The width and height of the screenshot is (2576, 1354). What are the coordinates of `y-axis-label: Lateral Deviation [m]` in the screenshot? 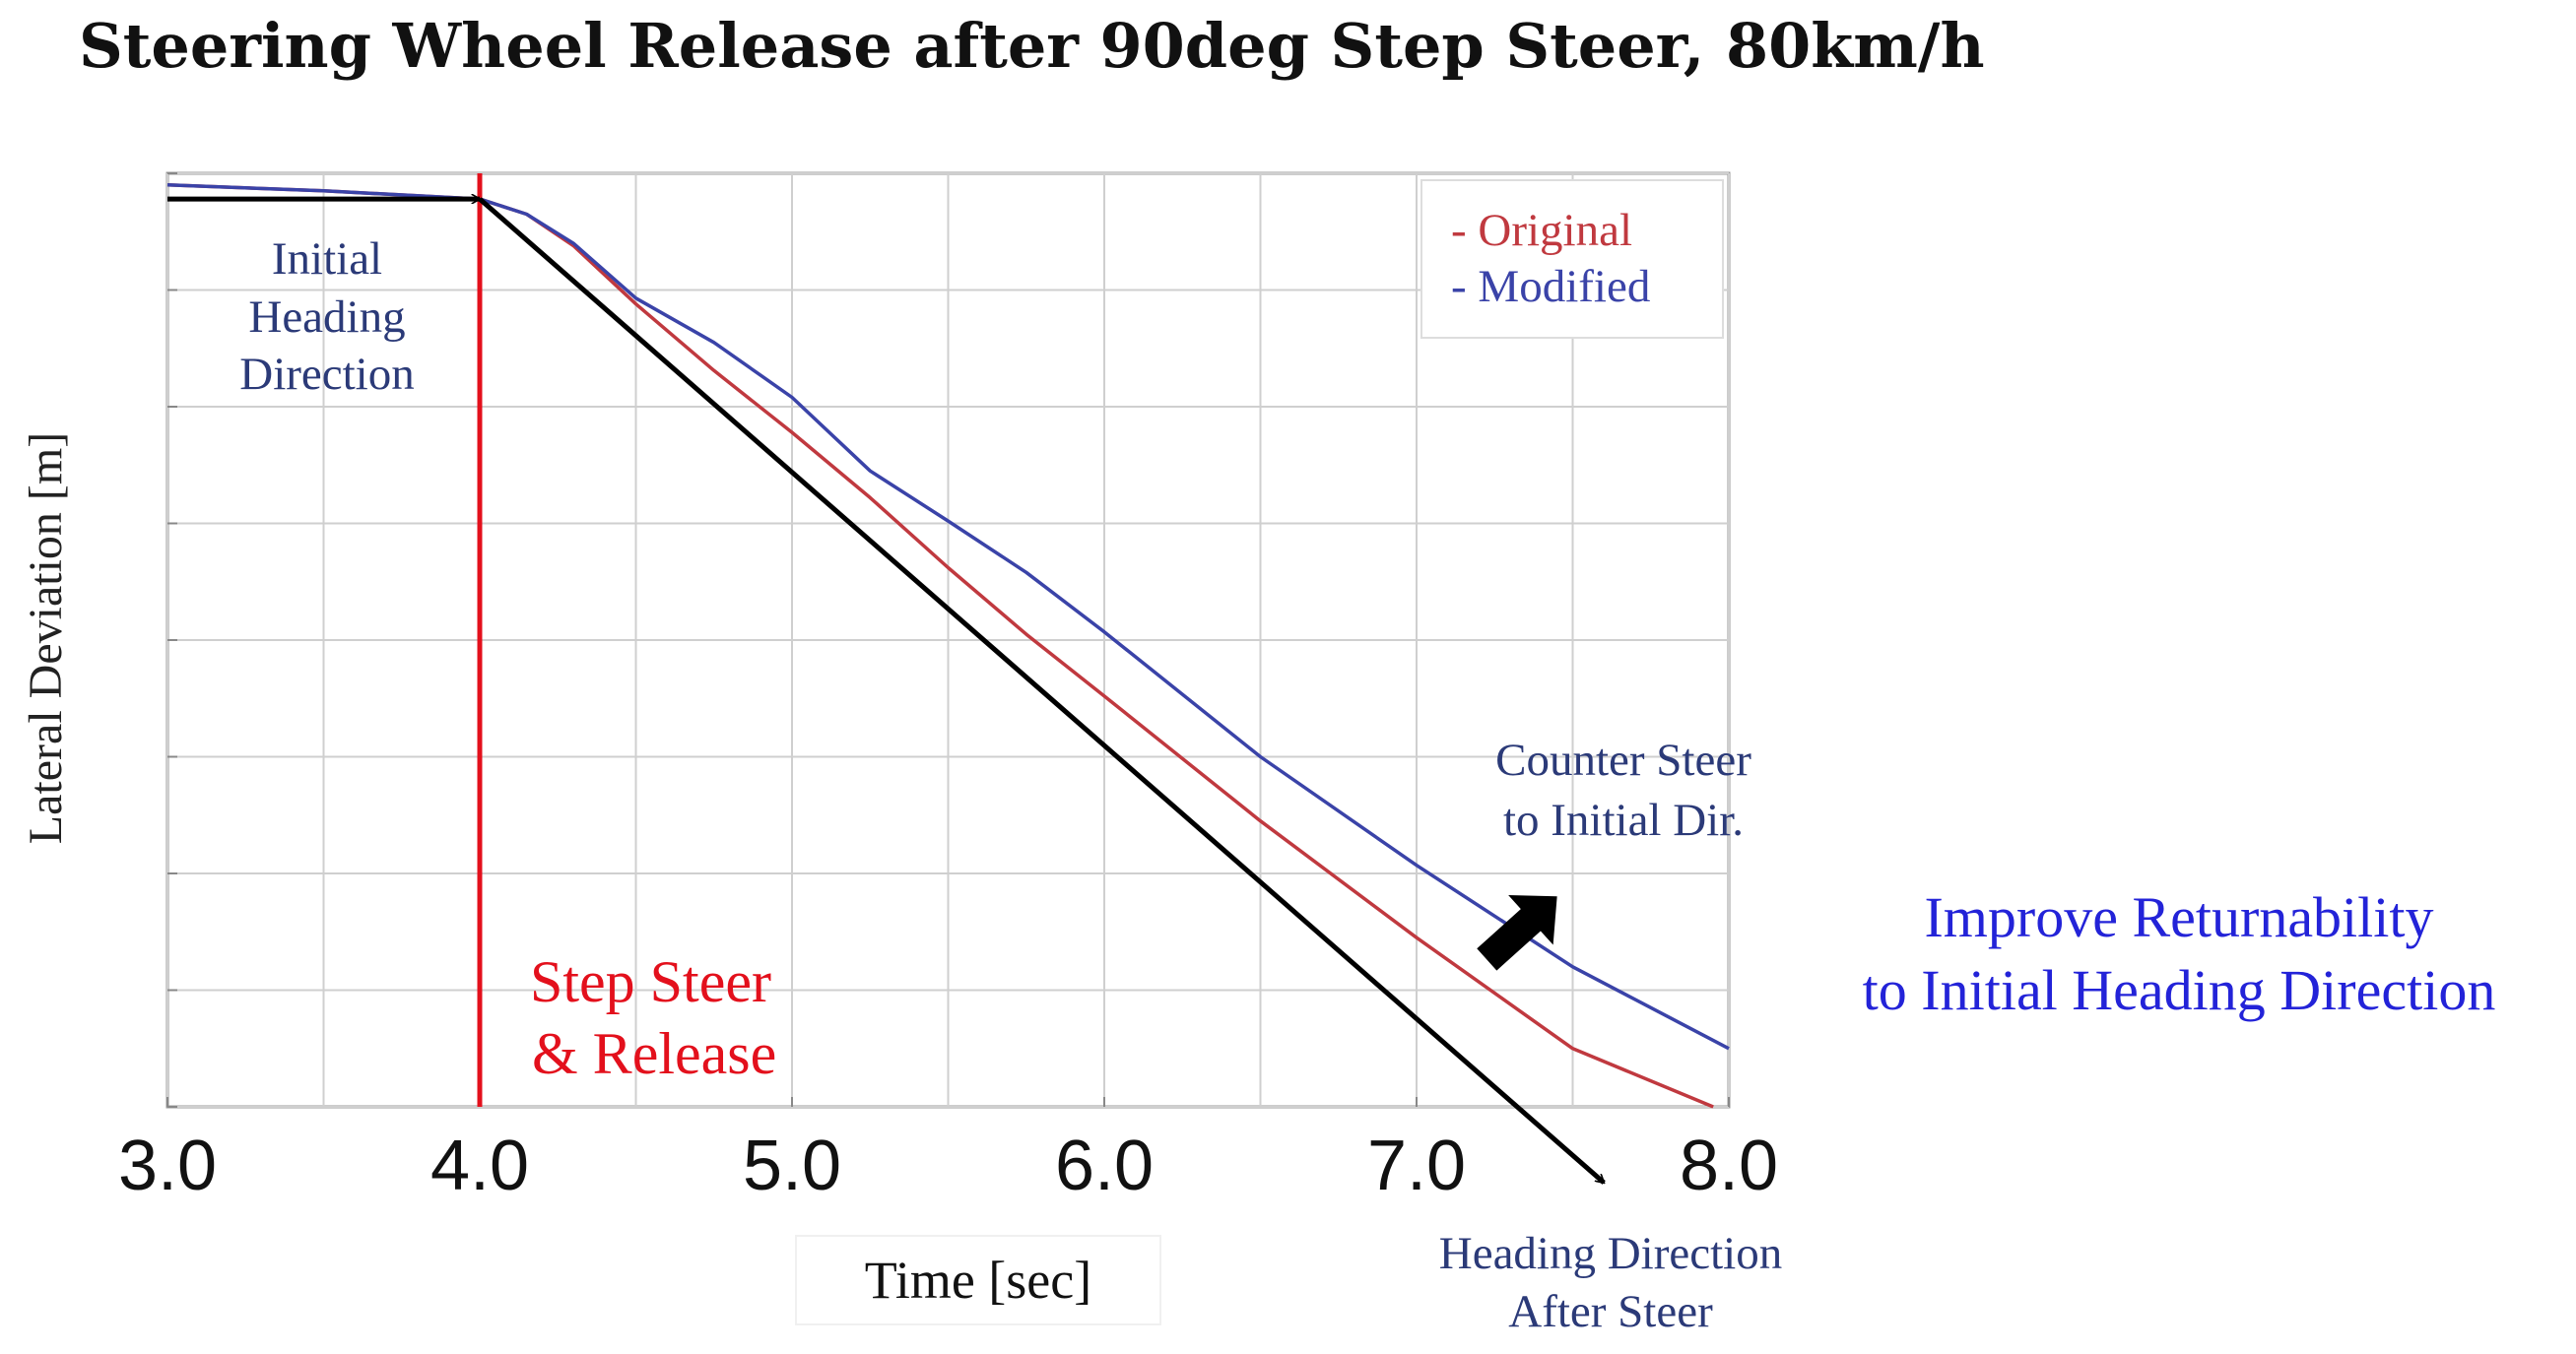 It's located at (46, 638).